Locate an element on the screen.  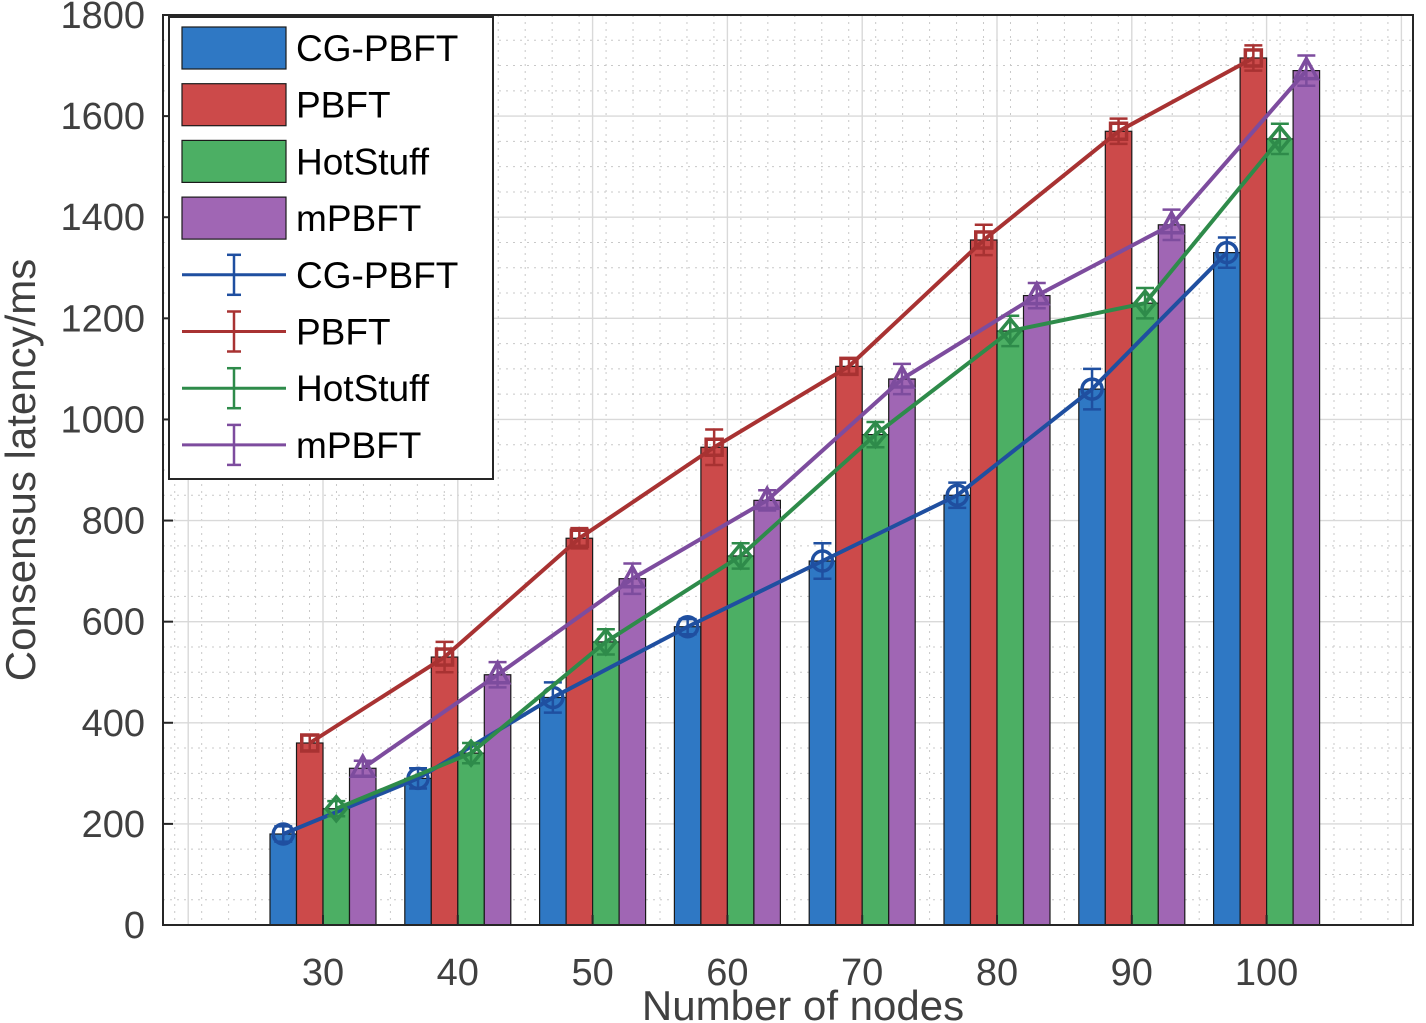
legend-entry-line-pbft: PBFT is located at coordinates (286, 331).